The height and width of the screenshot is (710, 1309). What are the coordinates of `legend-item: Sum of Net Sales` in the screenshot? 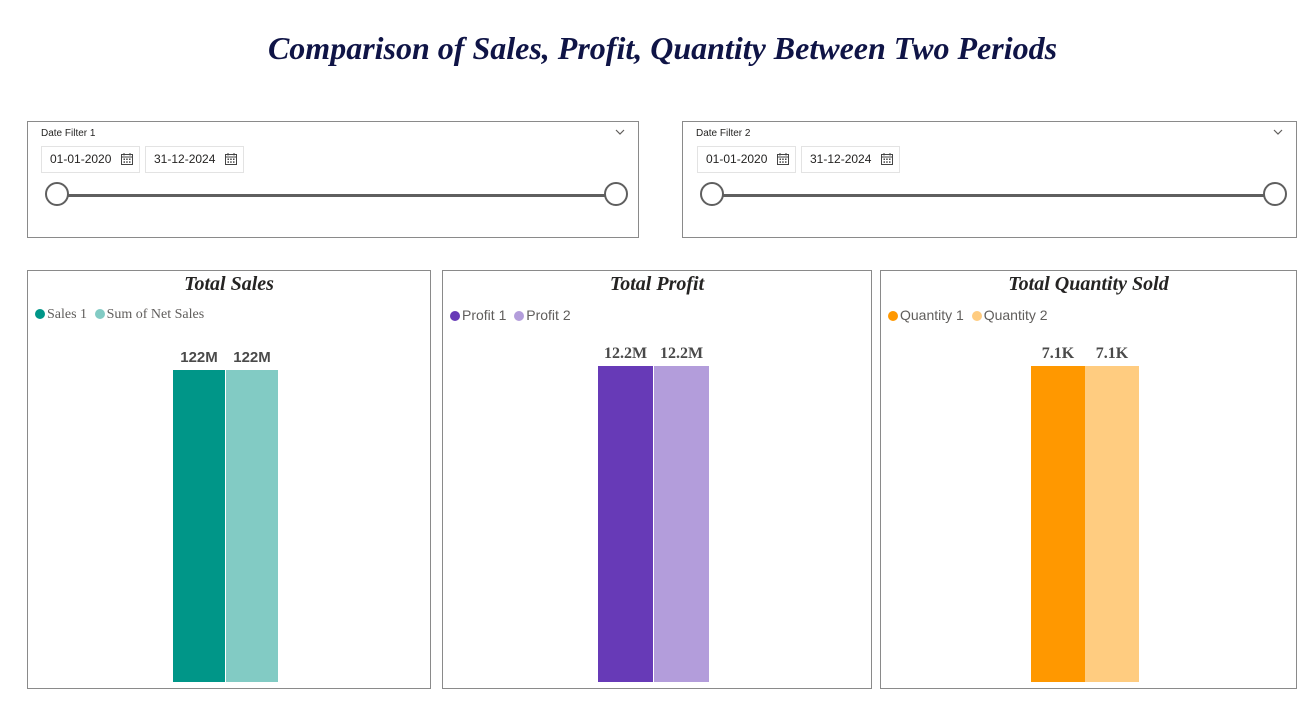 It's located at (149, 315).